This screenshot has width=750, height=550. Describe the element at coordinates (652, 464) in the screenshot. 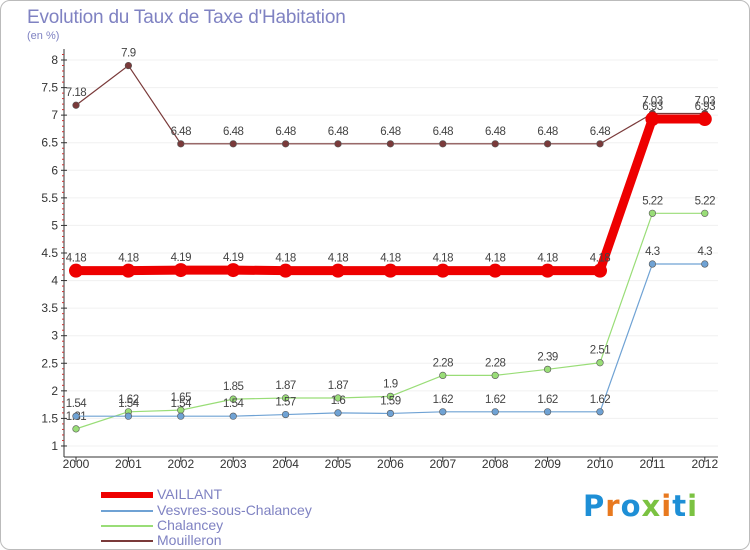

I see `x-tick-label: 2011` at that location.